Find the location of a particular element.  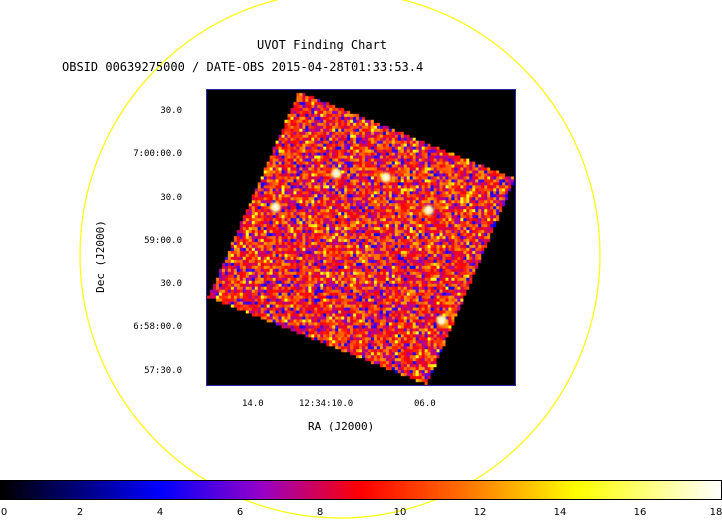

colorbar-tick-label: 0 is located at coordinates (4, 512).